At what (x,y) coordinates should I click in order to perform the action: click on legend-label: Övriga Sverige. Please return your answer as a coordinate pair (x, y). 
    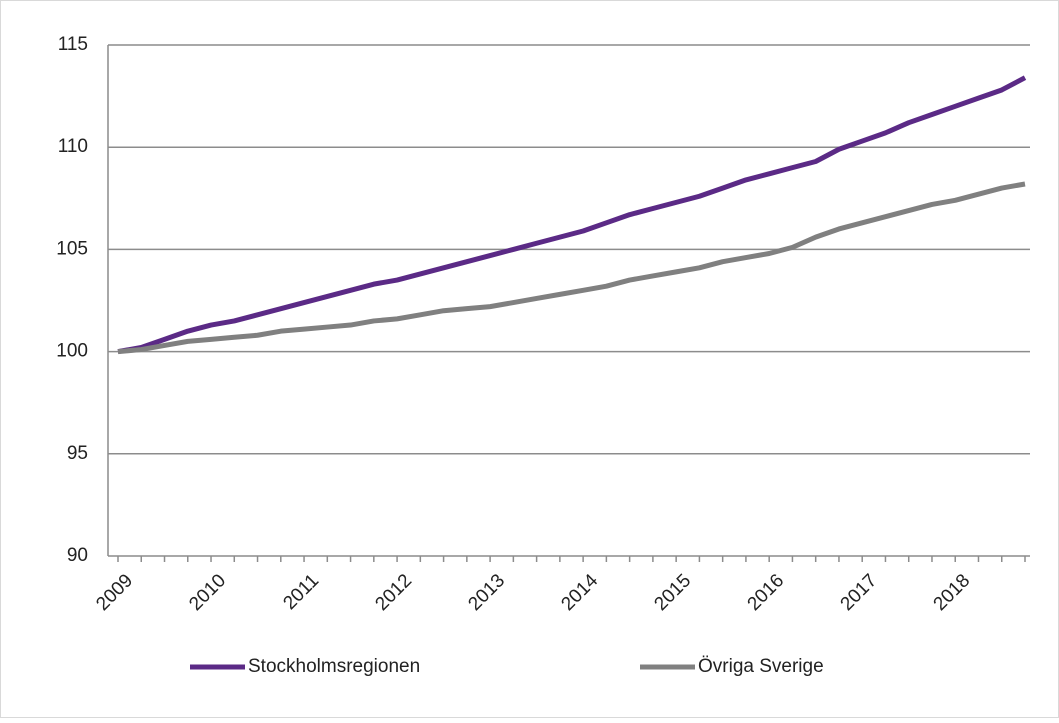
    Looking at the image, I should click on (761, 666).